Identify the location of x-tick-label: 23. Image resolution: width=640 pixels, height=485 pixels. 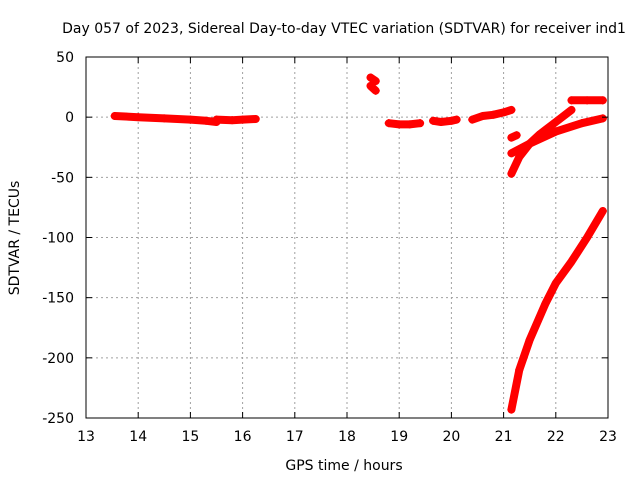
(608, 437).